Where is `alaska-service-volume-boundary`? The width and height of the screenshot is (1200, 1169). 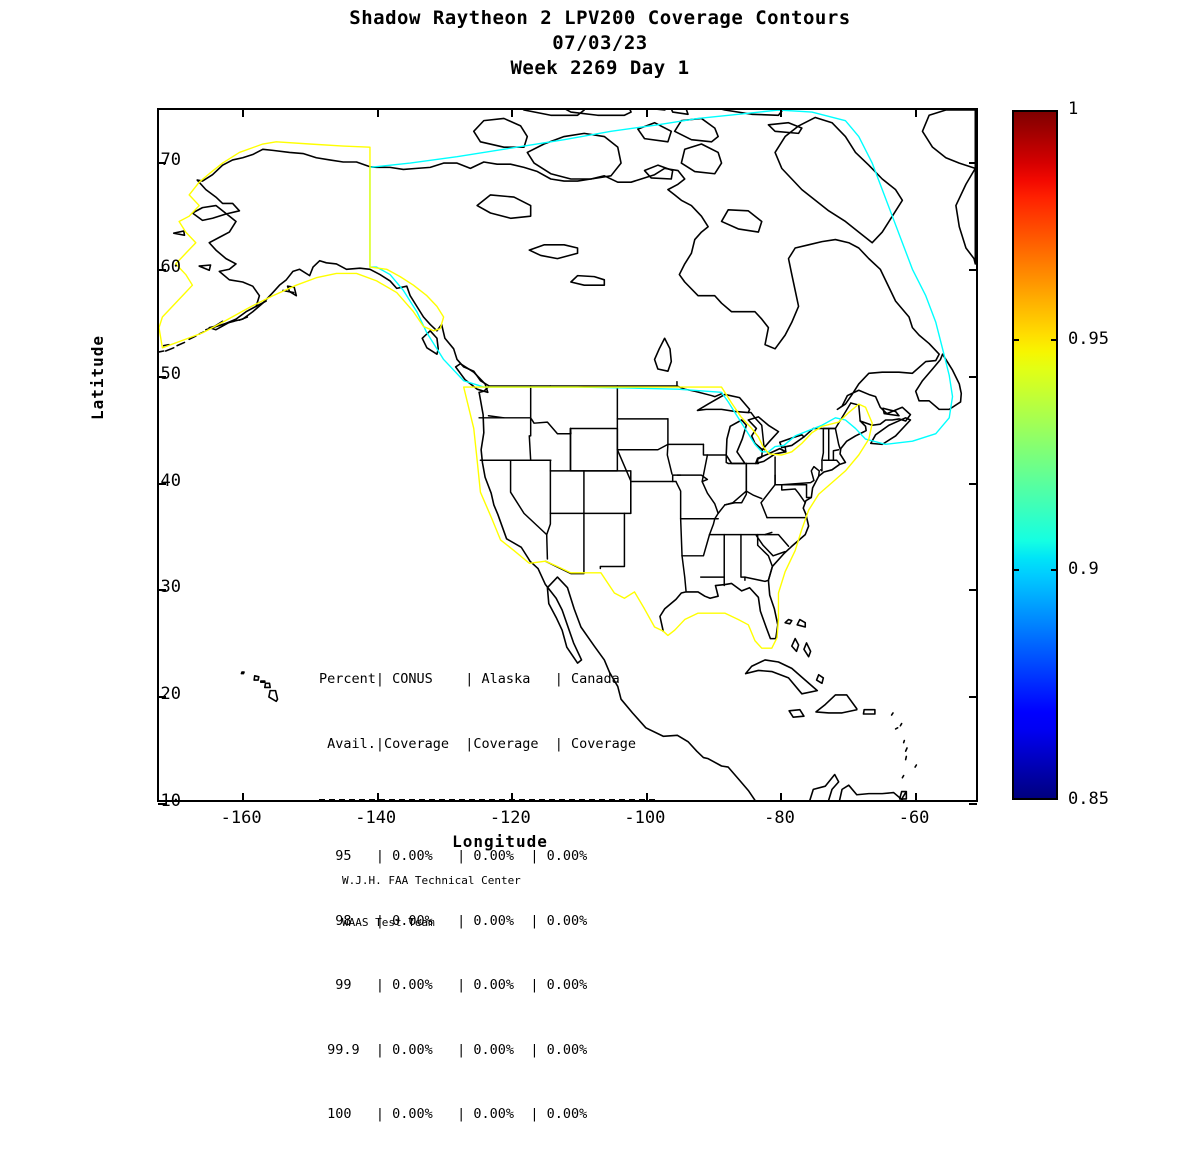 alaska-service-volume-boundary is located at coordinates (302, 245).